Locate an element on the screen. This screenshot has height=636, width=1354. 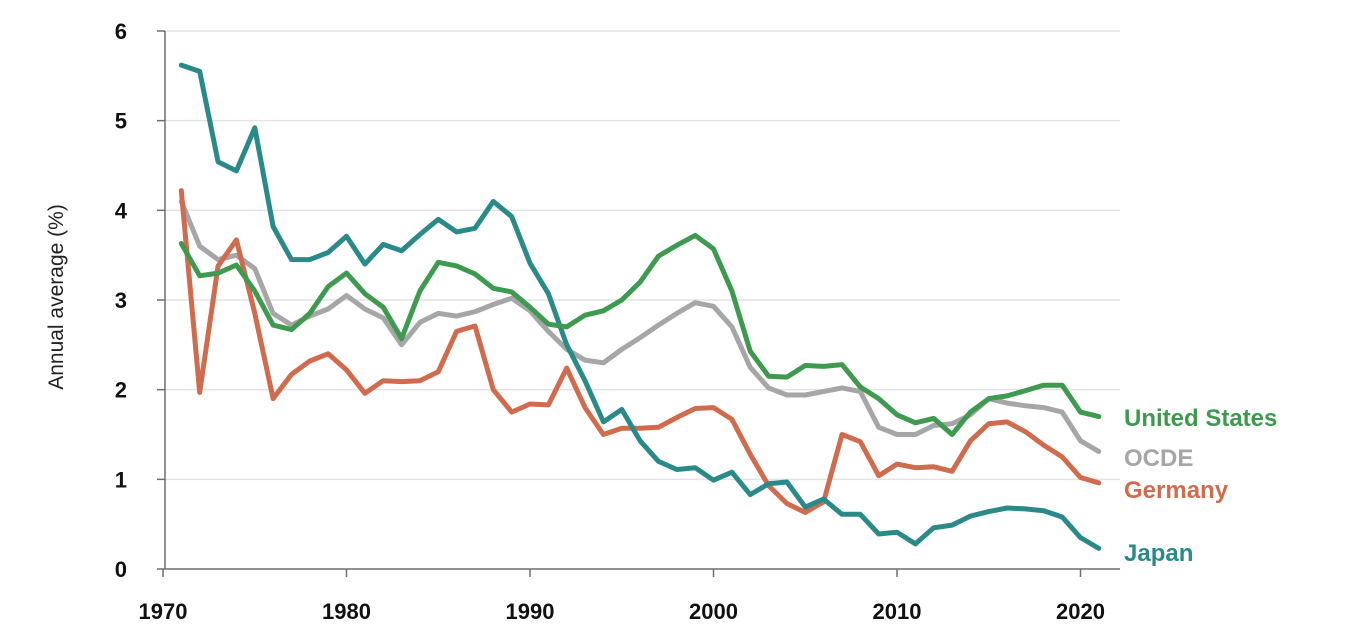
y-tick-label-5: 5 is located at coordinates (121, 121).